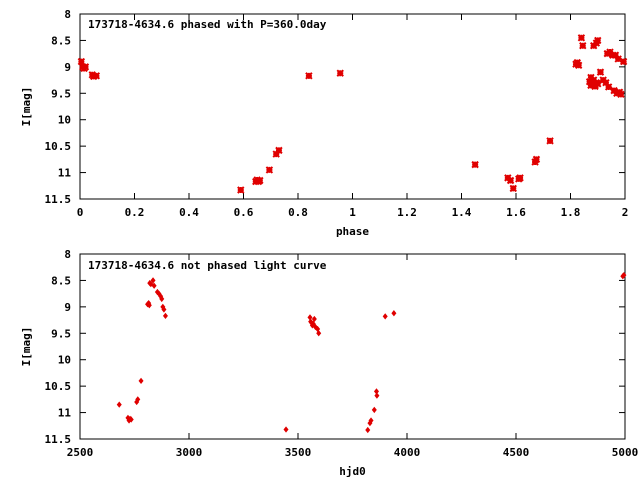 This screenshot has height=484, width=640. Describe the element at coordinates (516, 212) in the screenshot. I see `x-tick-label: 1.6` at that location.